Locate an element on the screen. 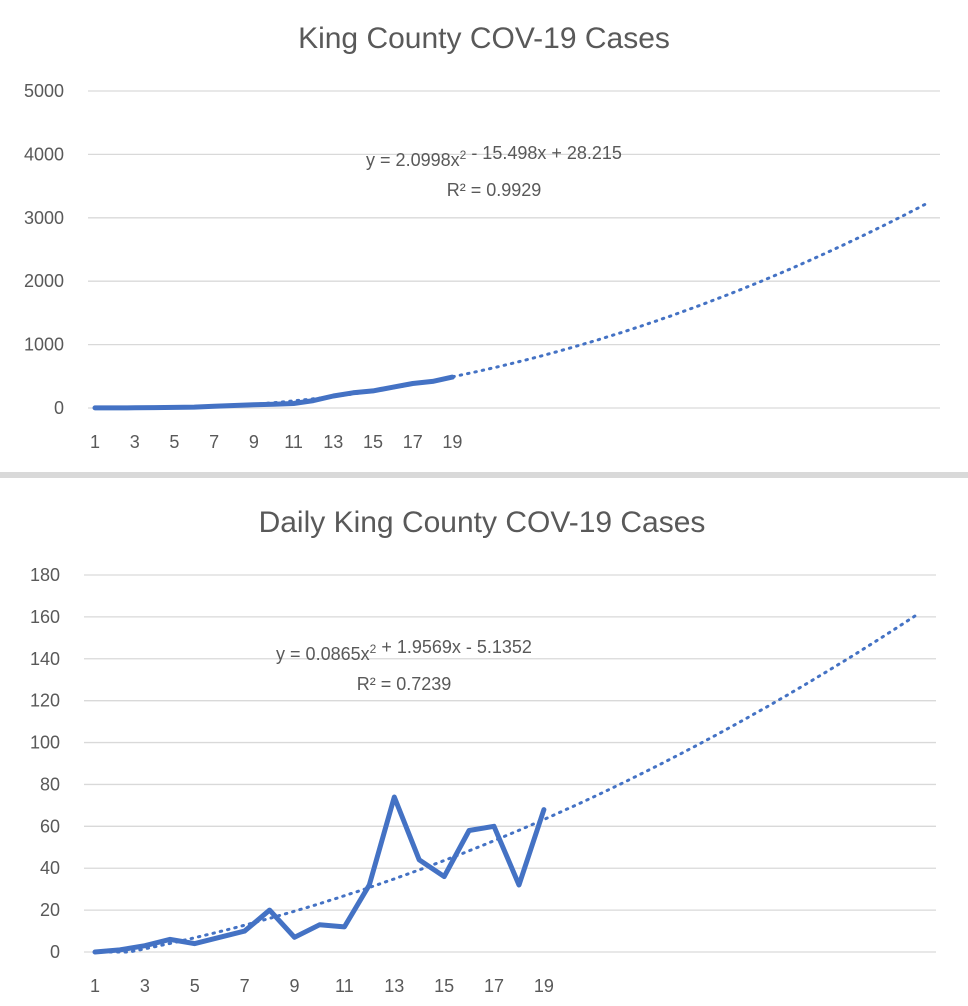  y-tick-label: 2000 is located at coordinates (44, 281).